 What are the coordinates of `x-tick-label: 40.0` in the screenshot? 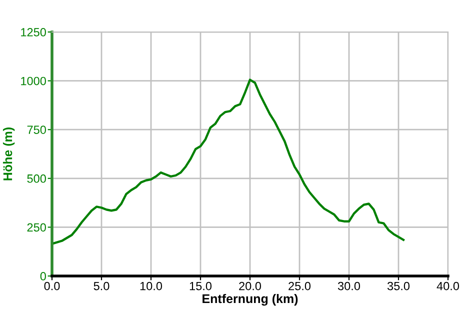 It's located at (448, 286).